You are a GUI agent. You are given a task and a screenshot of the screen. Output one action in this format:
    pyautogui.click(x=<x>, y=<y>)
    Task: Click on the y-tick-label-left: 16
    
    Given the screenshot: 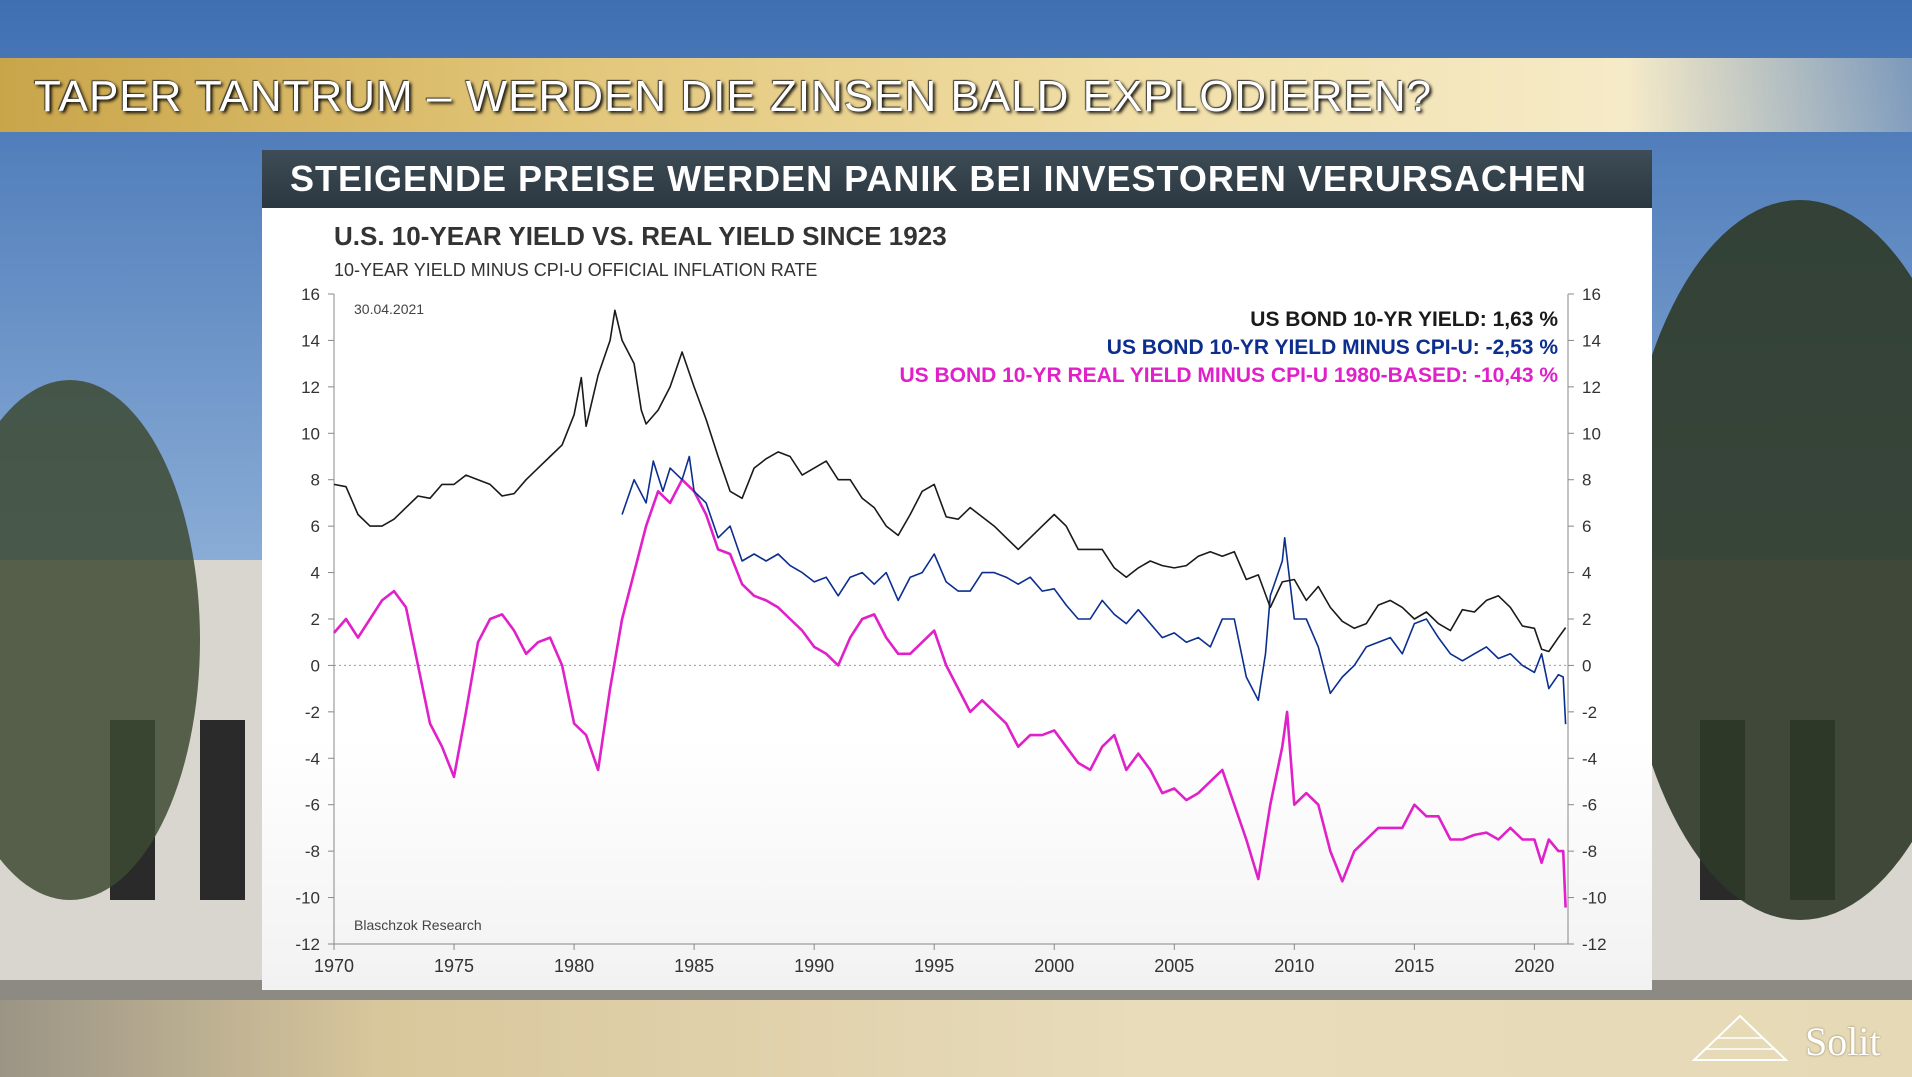 What is the action you would take?
    pyautogui.click(x=310, y=294)
    